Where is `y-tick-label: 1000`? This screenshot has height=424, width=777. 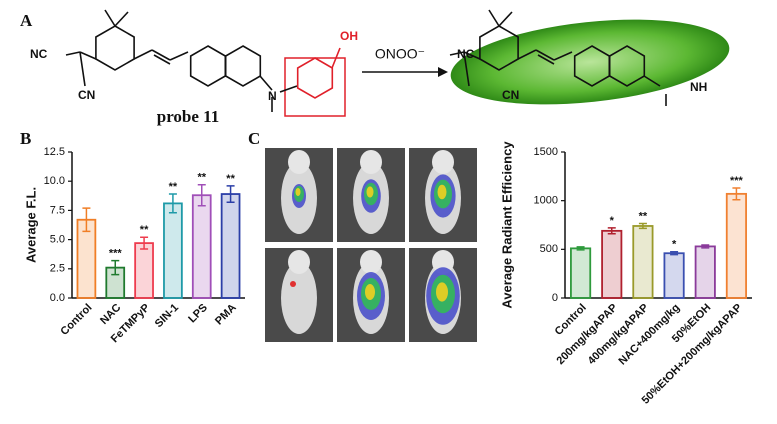 y-tick-label: 1000 is located at coordinates (546, 201).